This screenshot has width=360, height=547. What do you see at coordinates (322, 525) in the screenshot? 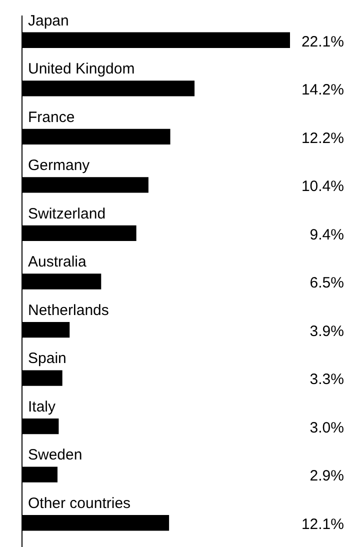
I see `data-label: 12.1%` at bounding box center [322, 525].